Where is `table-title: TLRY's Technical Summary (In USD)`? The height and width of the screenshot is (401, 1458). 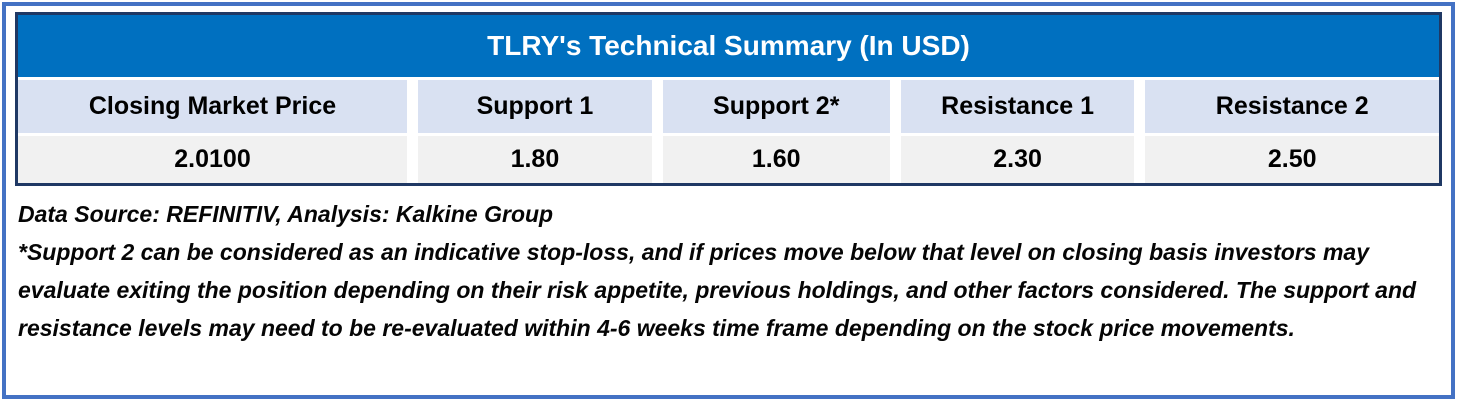 table-title: TLRY's Technical Summary (In USD) is located at coordinates (728, 45).